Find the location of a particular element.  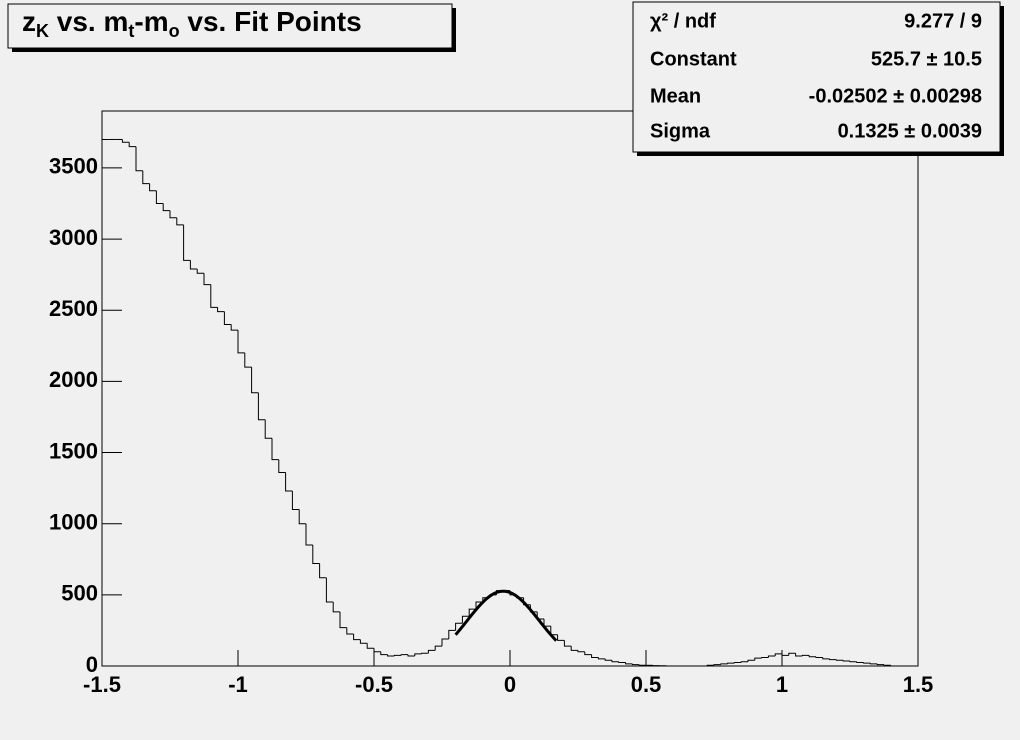

x-tick-label: -1.5 is located at coordinates (102, 684).